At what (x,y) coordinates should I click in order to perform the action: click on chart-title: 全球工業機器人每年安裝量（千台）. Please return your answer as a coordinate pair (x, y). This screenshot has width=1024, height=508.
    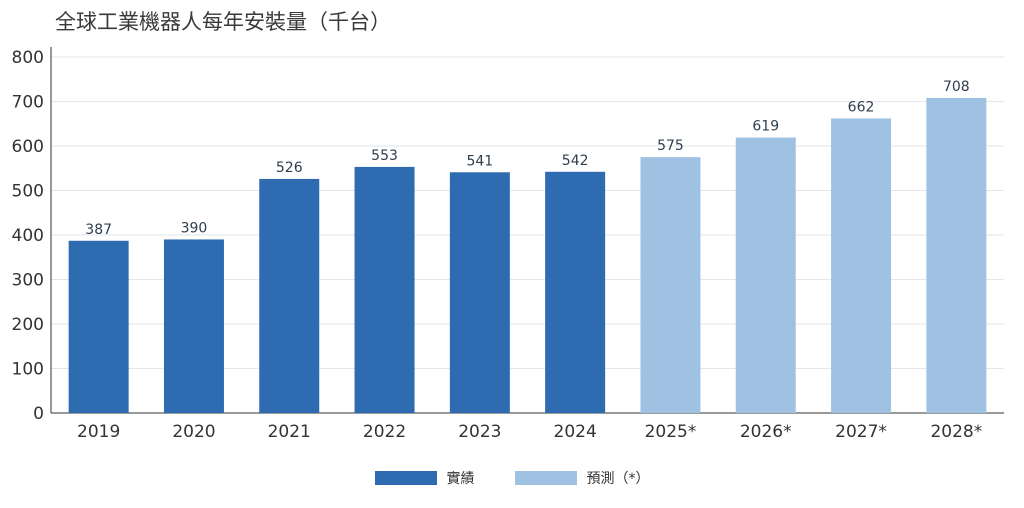
    Looking at the image, I should click on (223, 22).